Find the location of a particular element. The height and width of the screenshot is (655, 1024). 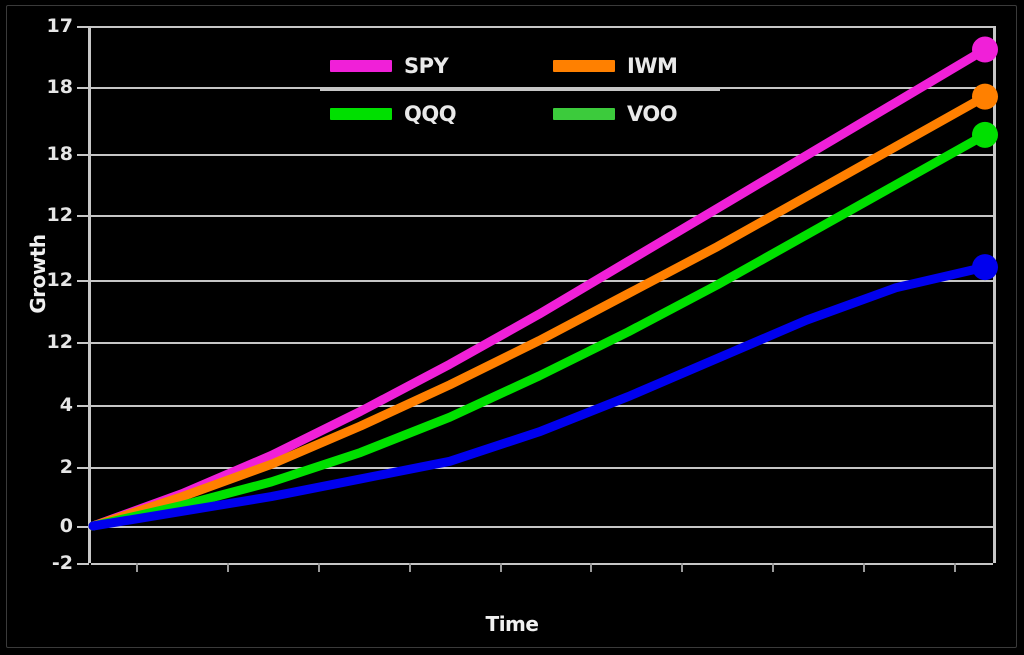

chart-legend: SPY IWM QQQ VOO is located at coordinates (530, 90).